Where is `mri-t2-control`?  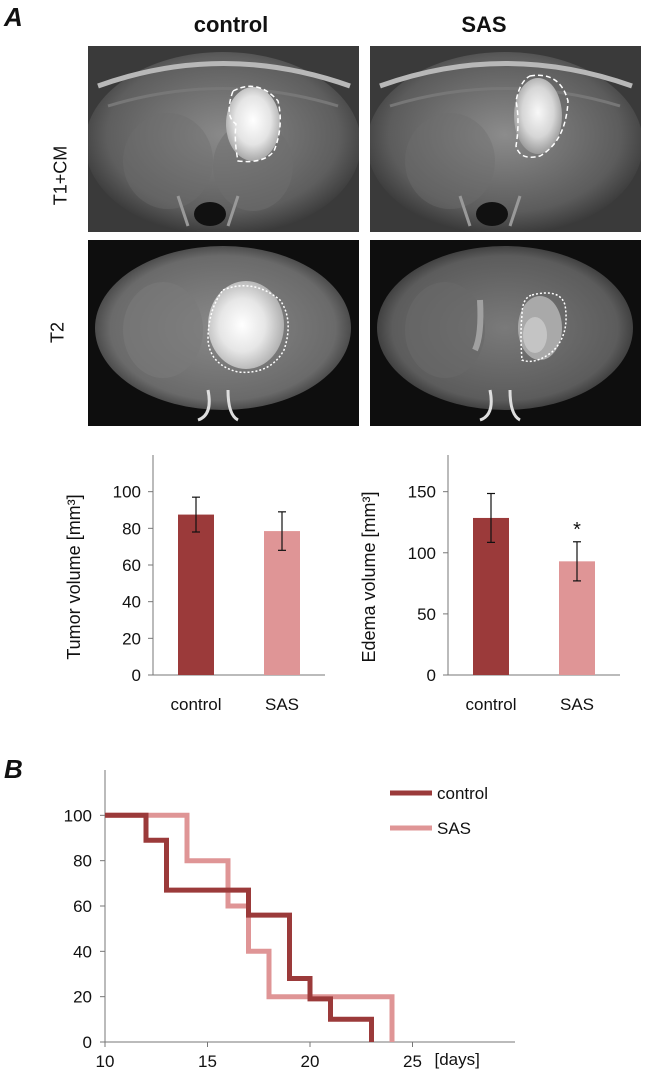 mri-t2-control is located at coordinates (223, 333).